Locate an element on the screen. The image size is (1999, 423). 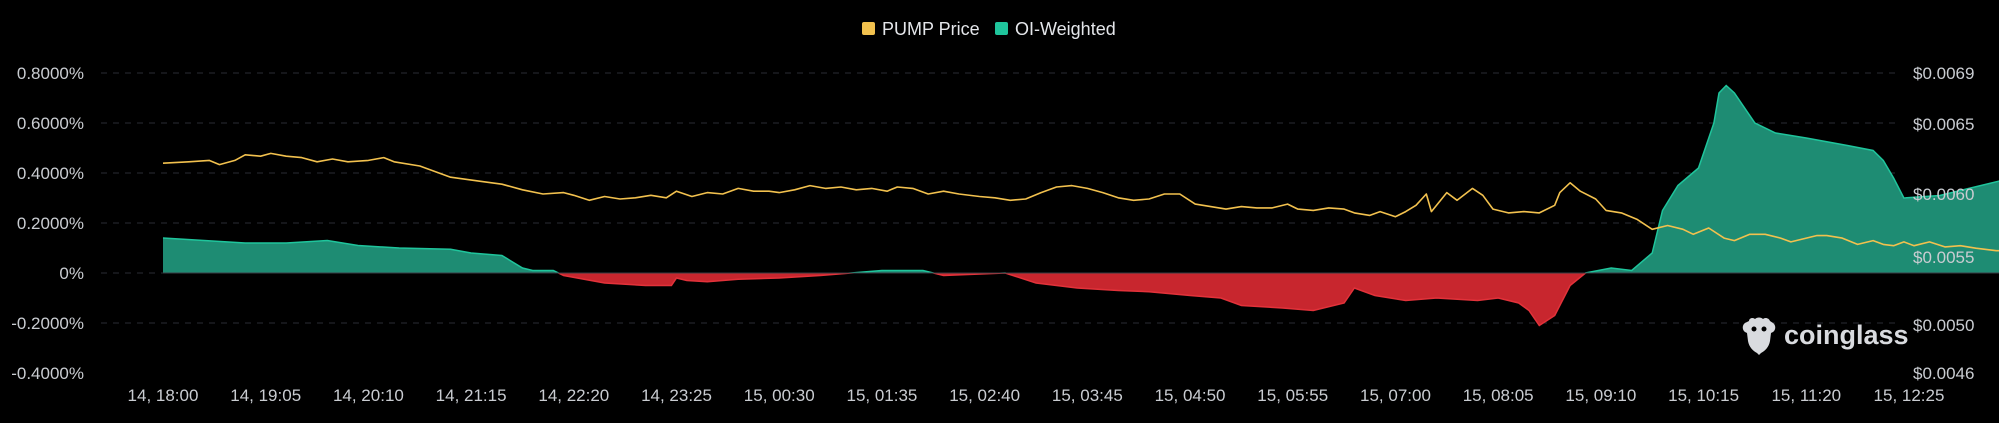
chart-legend: PUMP Price OI-Weighted is located at coordinates (989, 29).